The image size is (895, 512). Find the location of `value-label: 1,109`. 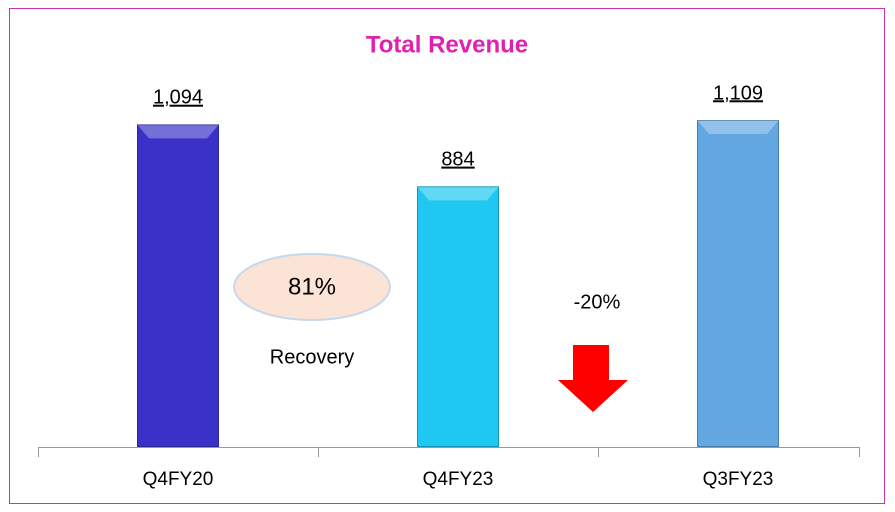

value-label: 1,109 is located at coordinates (738, 93).